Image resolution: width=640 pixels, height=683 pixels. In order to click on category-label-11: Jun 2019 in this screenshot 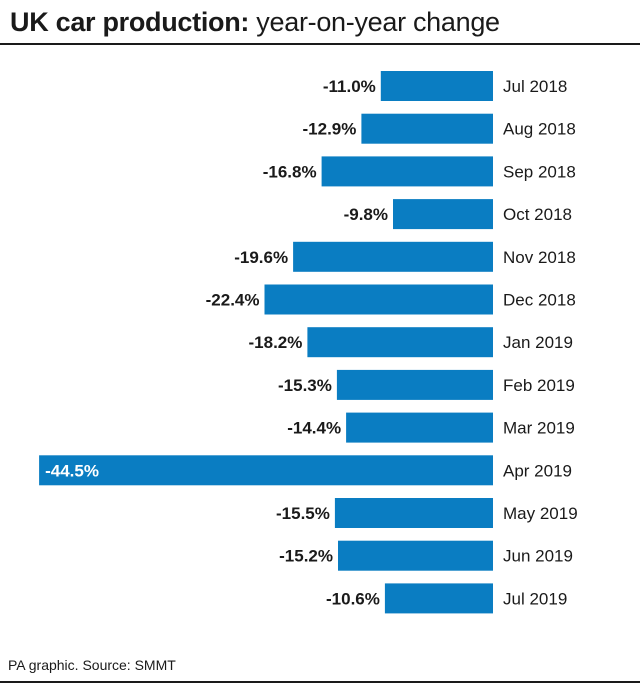, I will do `click(538, 556)`.